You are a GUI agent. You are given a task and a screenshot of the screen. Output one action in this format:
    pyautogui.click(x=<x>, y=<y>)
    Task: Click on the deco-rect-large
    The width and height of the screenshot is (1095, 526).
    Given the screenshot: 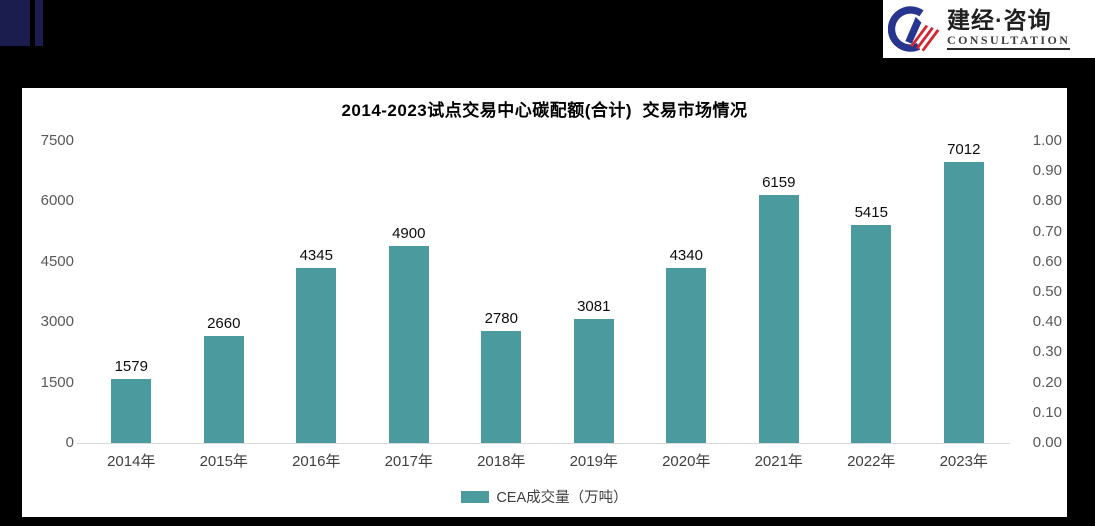 What is the action you would take?
    pyautogui.click(x=15, y=23)
    